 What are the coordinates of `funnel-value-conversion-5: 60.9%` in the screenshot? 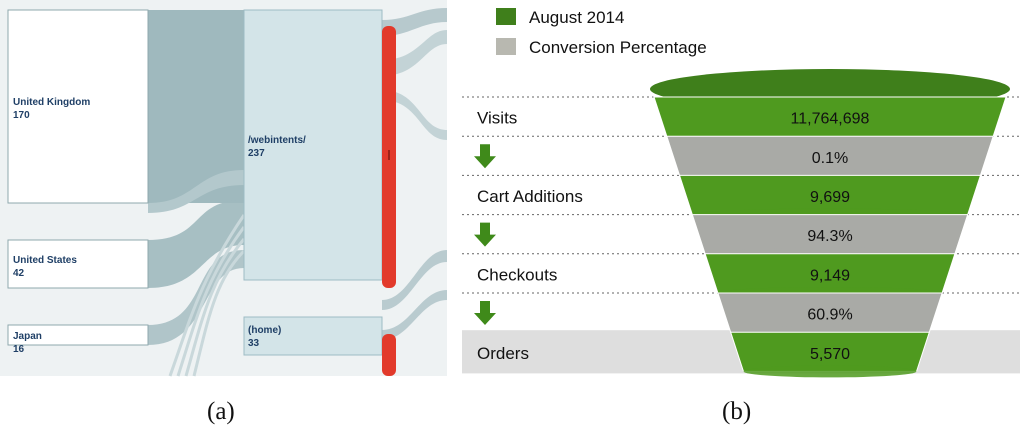 It's located at (829, 315).